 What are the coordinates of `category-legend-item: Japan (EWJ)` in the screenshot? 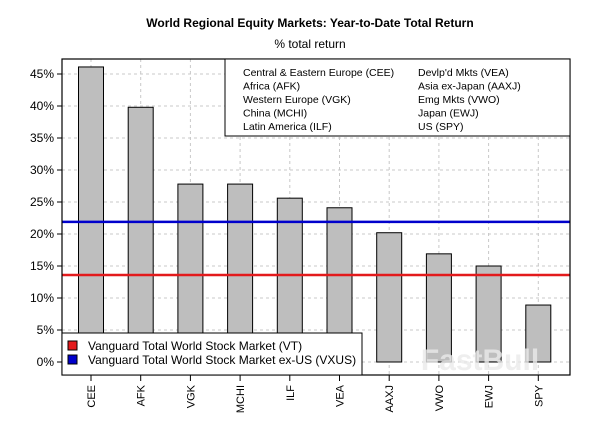 It's located at (448, 114).